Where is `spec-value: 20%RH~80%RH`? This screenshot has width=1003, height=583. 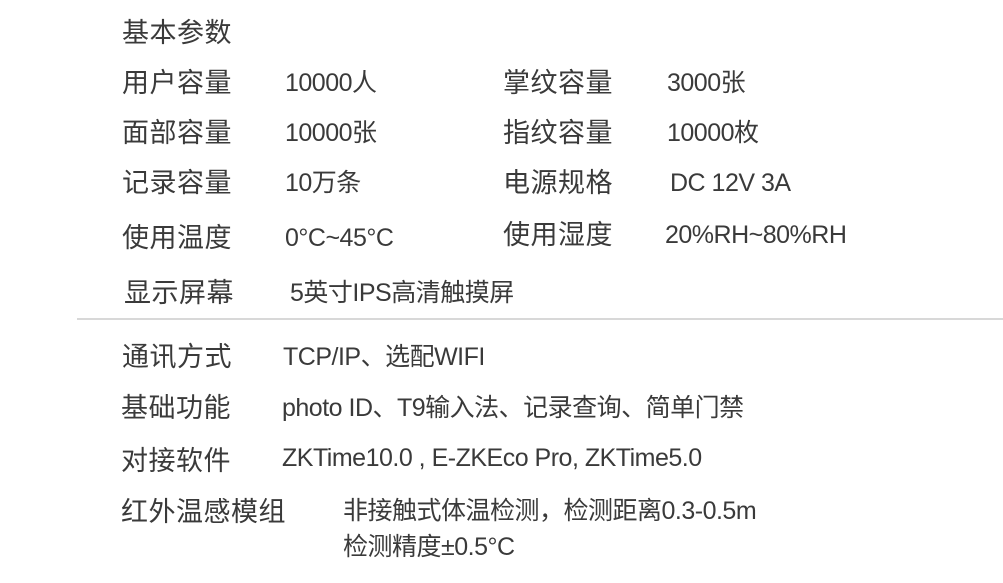 spec-value: 20%RH~80%RH is located at coordinates (756, 235).